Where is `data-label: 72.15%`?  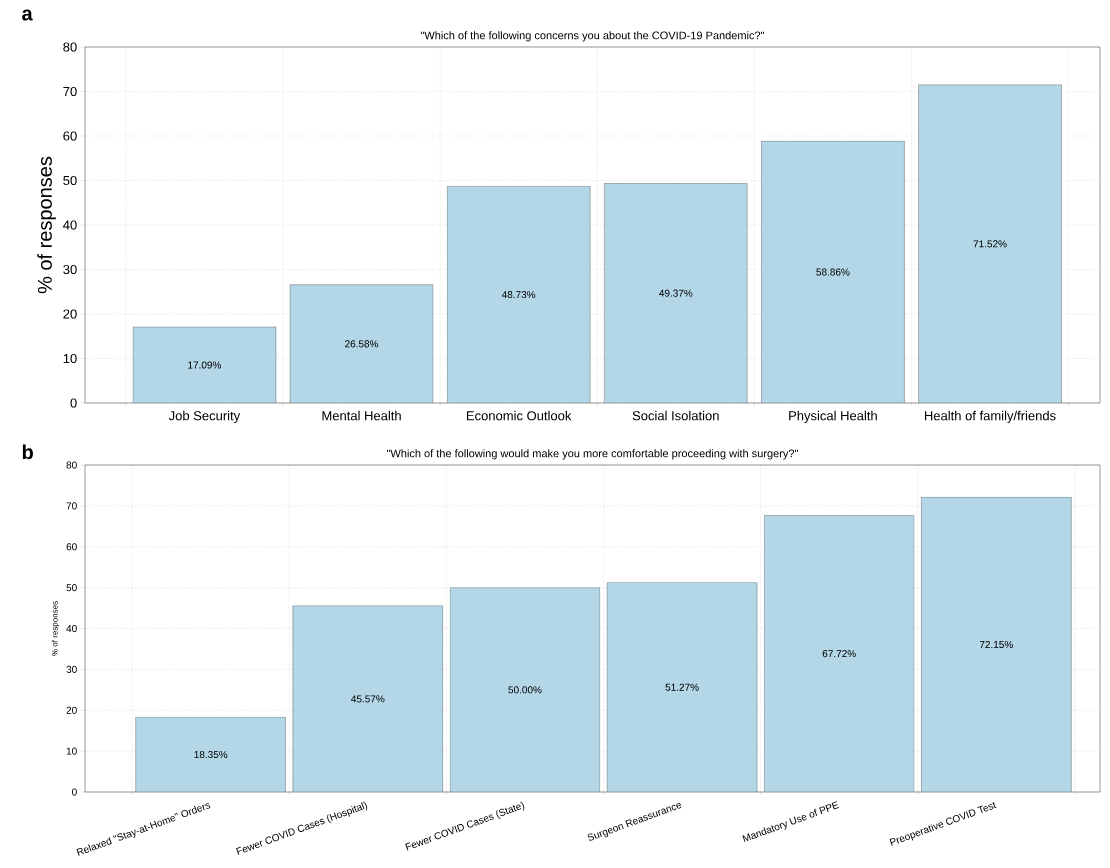
data-label: 72.15% is located at coordinates (996, 645).